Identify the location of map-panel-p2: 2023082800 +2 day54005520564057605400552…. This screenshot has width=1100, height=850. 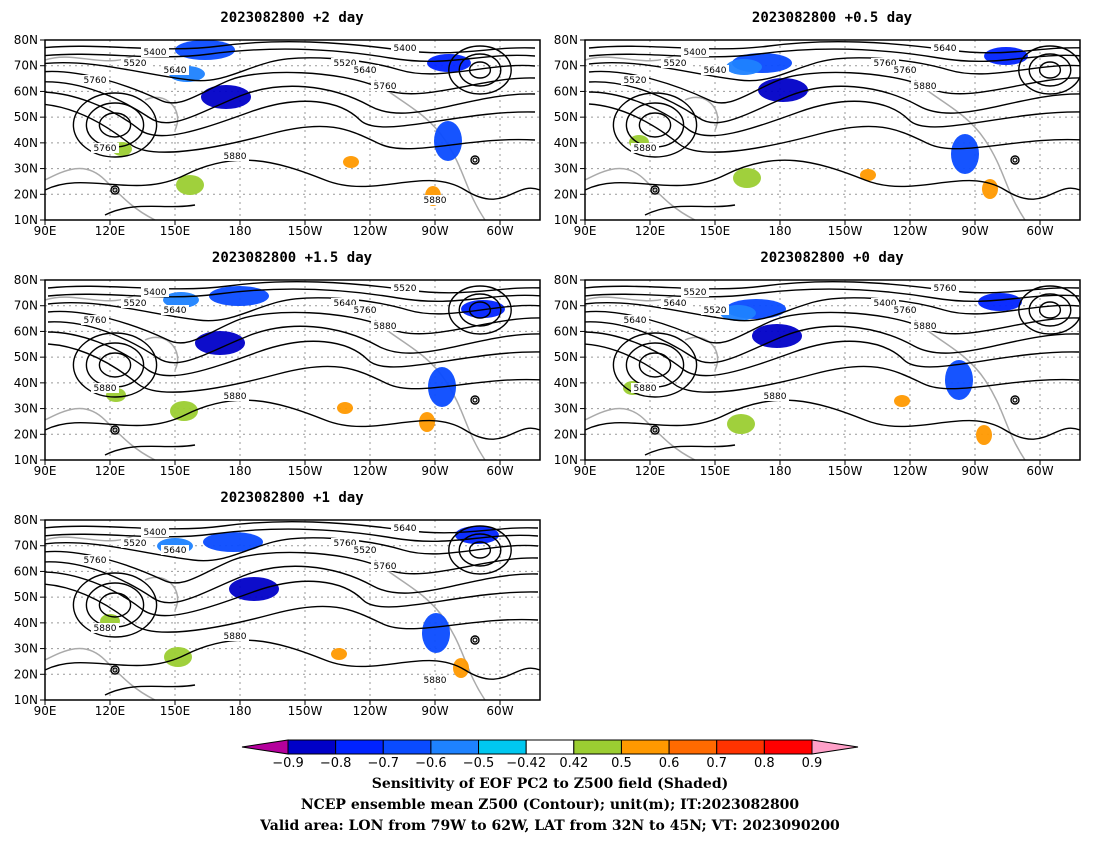
(277, 124).